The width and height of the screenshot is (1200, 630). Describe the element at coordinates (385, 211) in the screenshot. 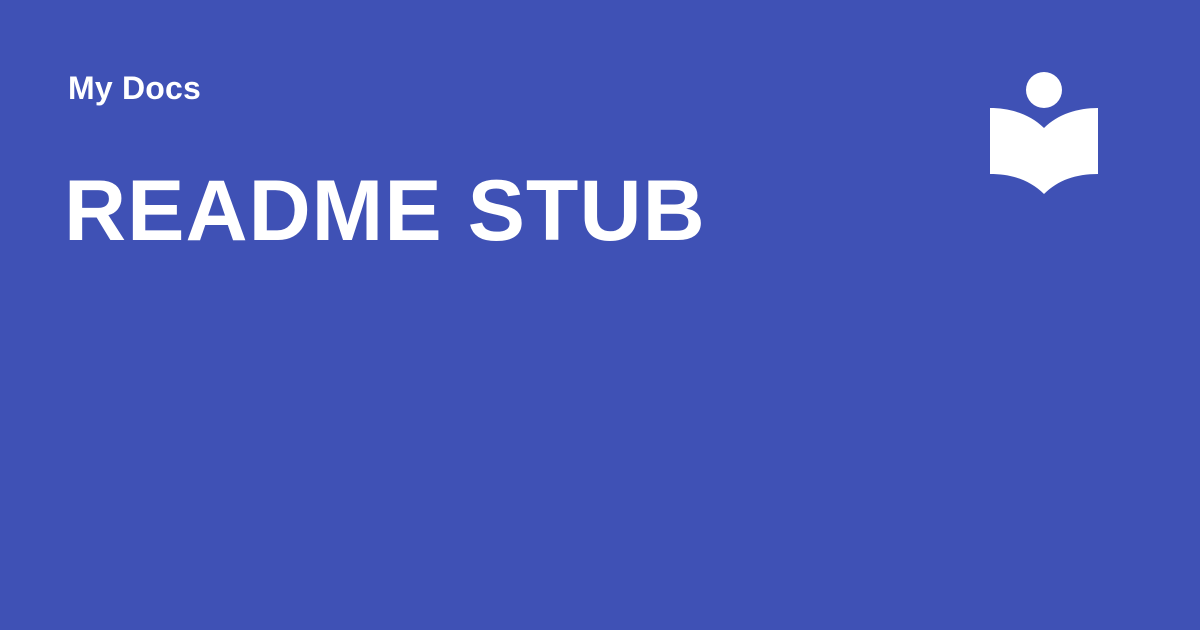

I see `page-title: README STUB` at that location.